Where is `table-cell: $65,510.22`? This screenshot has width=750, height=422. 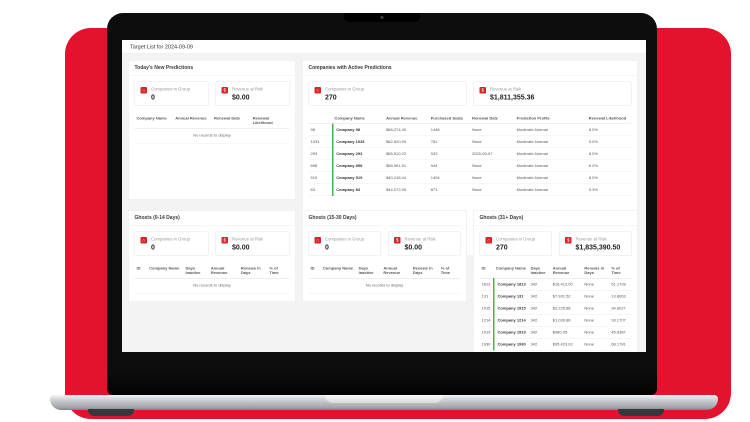
table-cell: $65,510.22 is located at coordinates (406, 153).